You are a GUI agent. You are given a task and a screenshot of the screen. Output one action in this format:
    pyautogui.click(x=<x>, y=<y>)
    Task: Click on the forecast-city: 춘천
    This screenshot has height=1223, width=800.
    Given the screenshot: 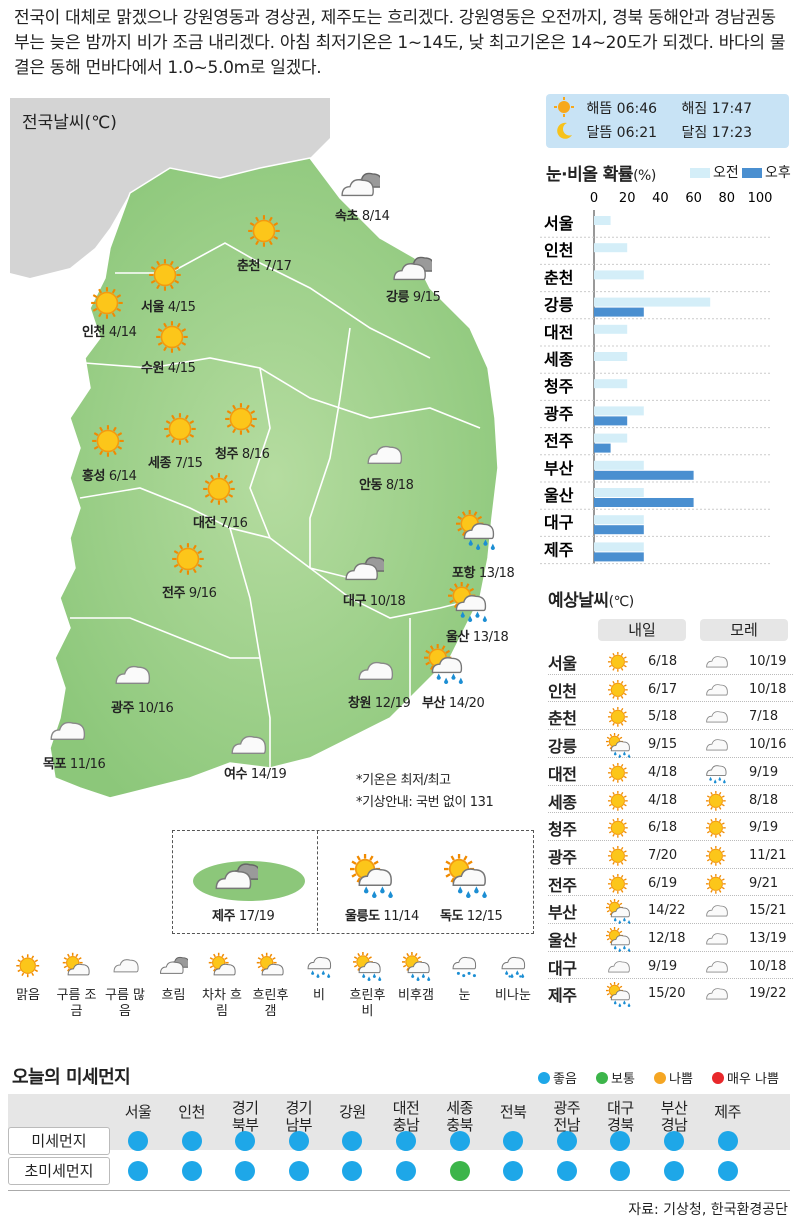 What is the action you would take?
    pyautogui.click(x=562, y=719)
    